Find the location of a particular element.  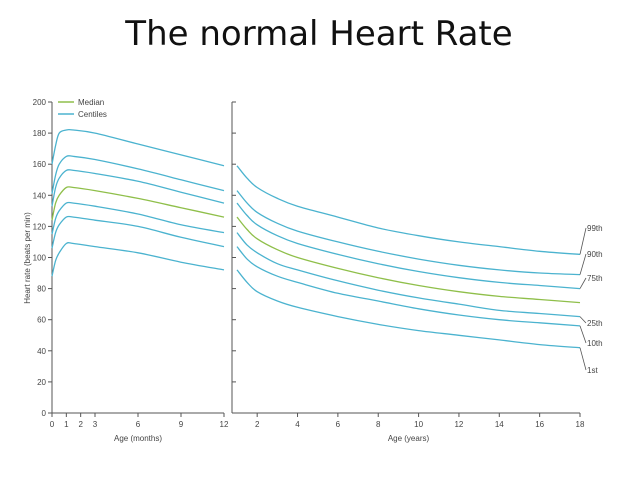

series-line-75th-child is located at coordinates (408, 246).